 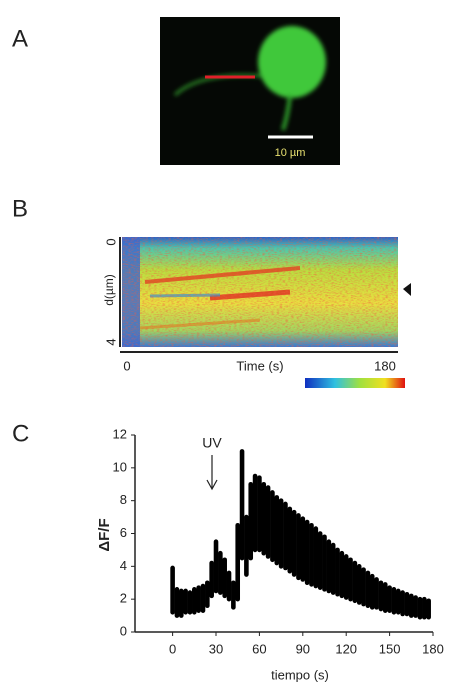 What do you see at coordinates (212, 443) in the screenshot?
I see `annotation: UV` at bounding box center [212, 443].